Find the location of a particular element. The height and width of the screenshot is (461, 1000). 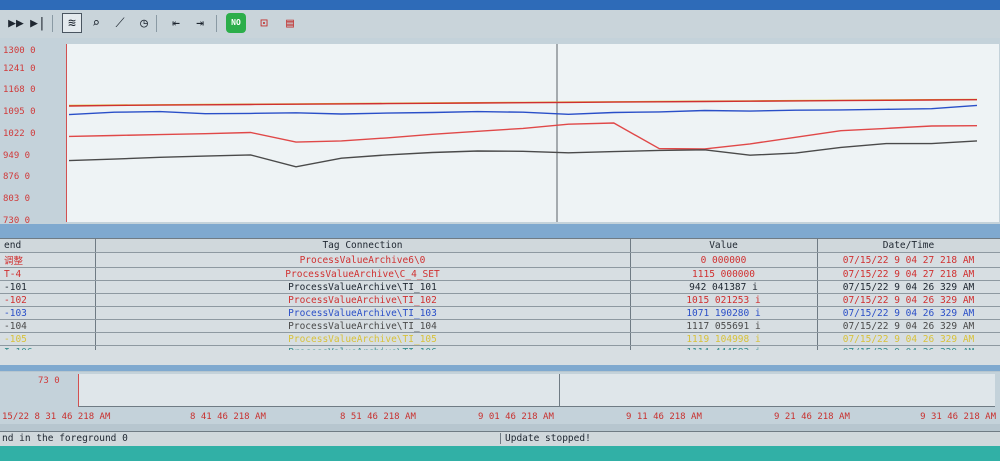

toolbar: ▶▶ ▶| ≋ ⌕ ⟋ ◷ ⇤ ⇥ NO ⊡ ▤ is located at coordinates (500, 24).